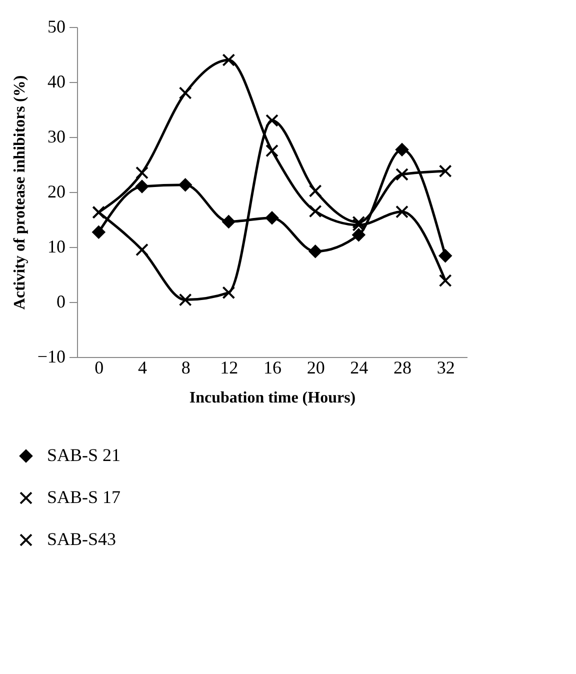  Describe the element at coordinates (57, 246) in the screenshot. I see `y-tick-label: 10` at that location.